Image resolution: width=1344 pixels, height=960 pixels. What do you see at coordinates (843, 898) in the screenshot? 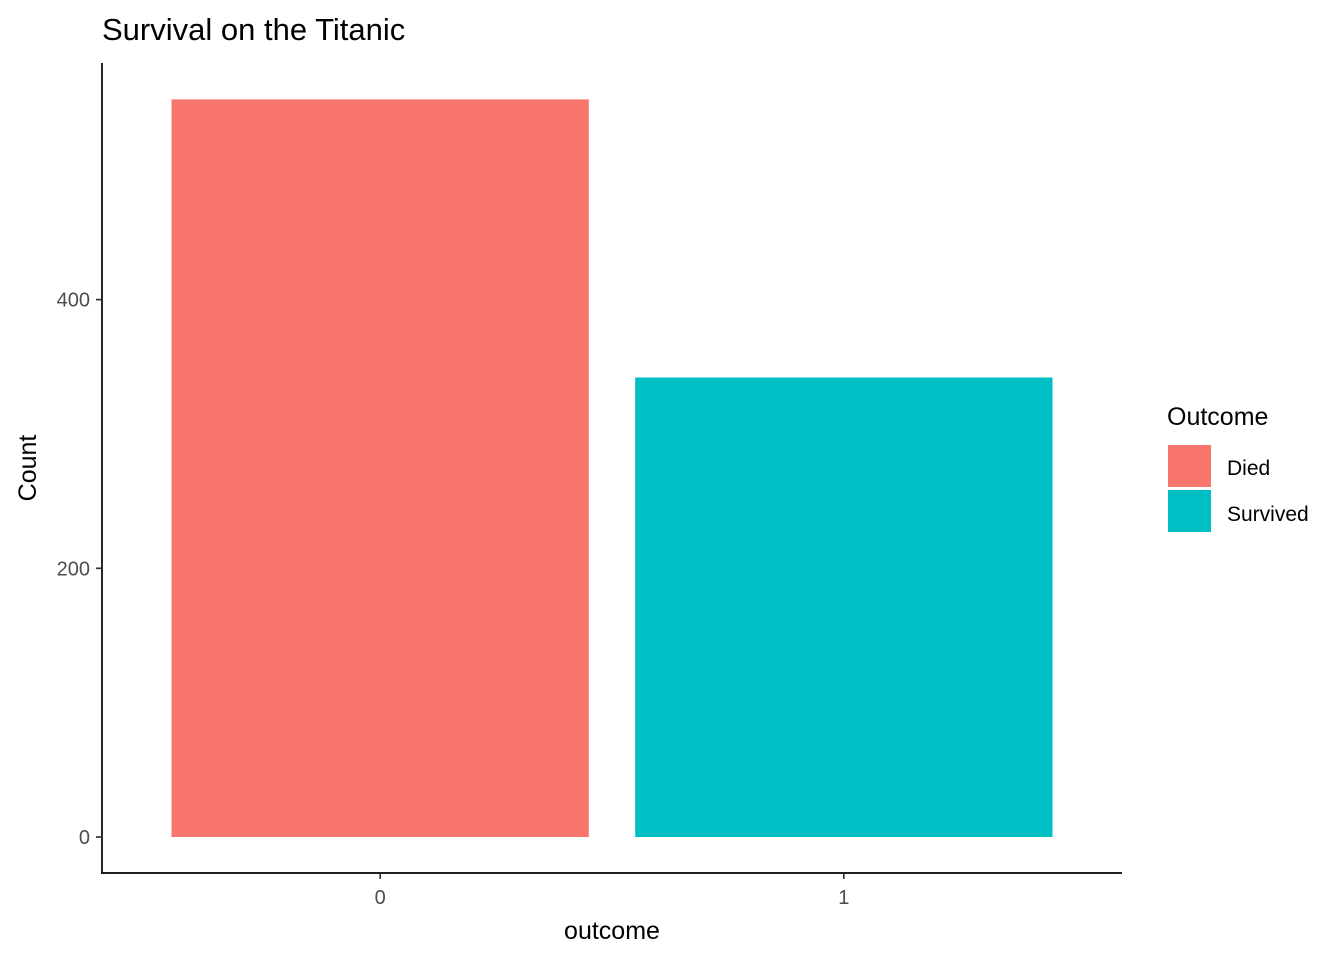
I see `x-tick-label: 1` at bounding box center [843, 898].